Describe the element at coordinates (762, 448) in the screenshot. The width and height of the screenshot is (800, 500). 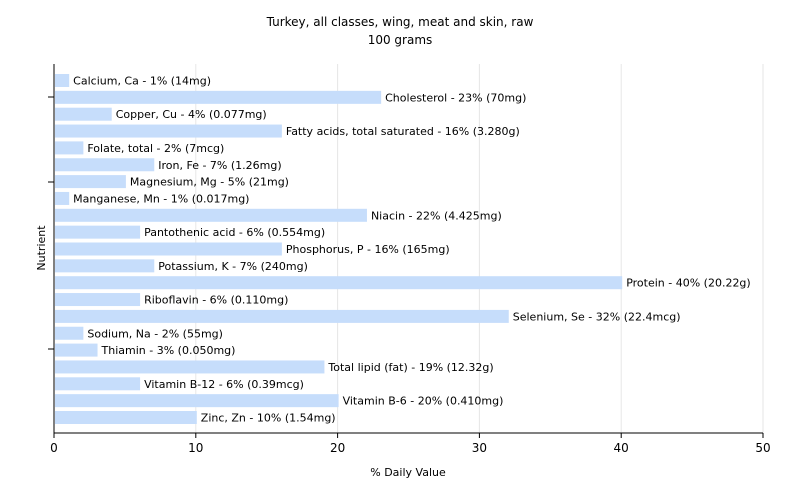
I see `x-tick-label: 50` at that location.